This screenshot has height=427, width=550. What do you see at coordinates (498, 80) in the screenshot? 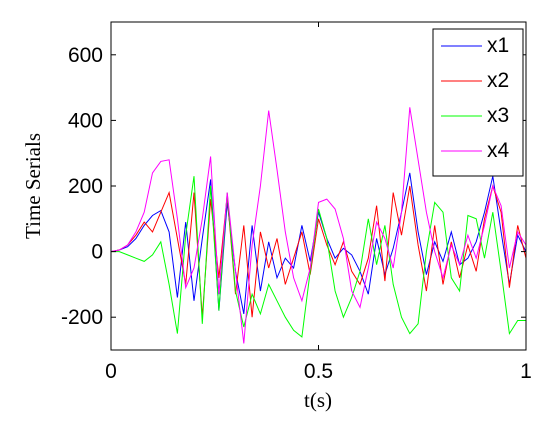
I see `legend-label-x2: x2` at bounding box center [498, 80].